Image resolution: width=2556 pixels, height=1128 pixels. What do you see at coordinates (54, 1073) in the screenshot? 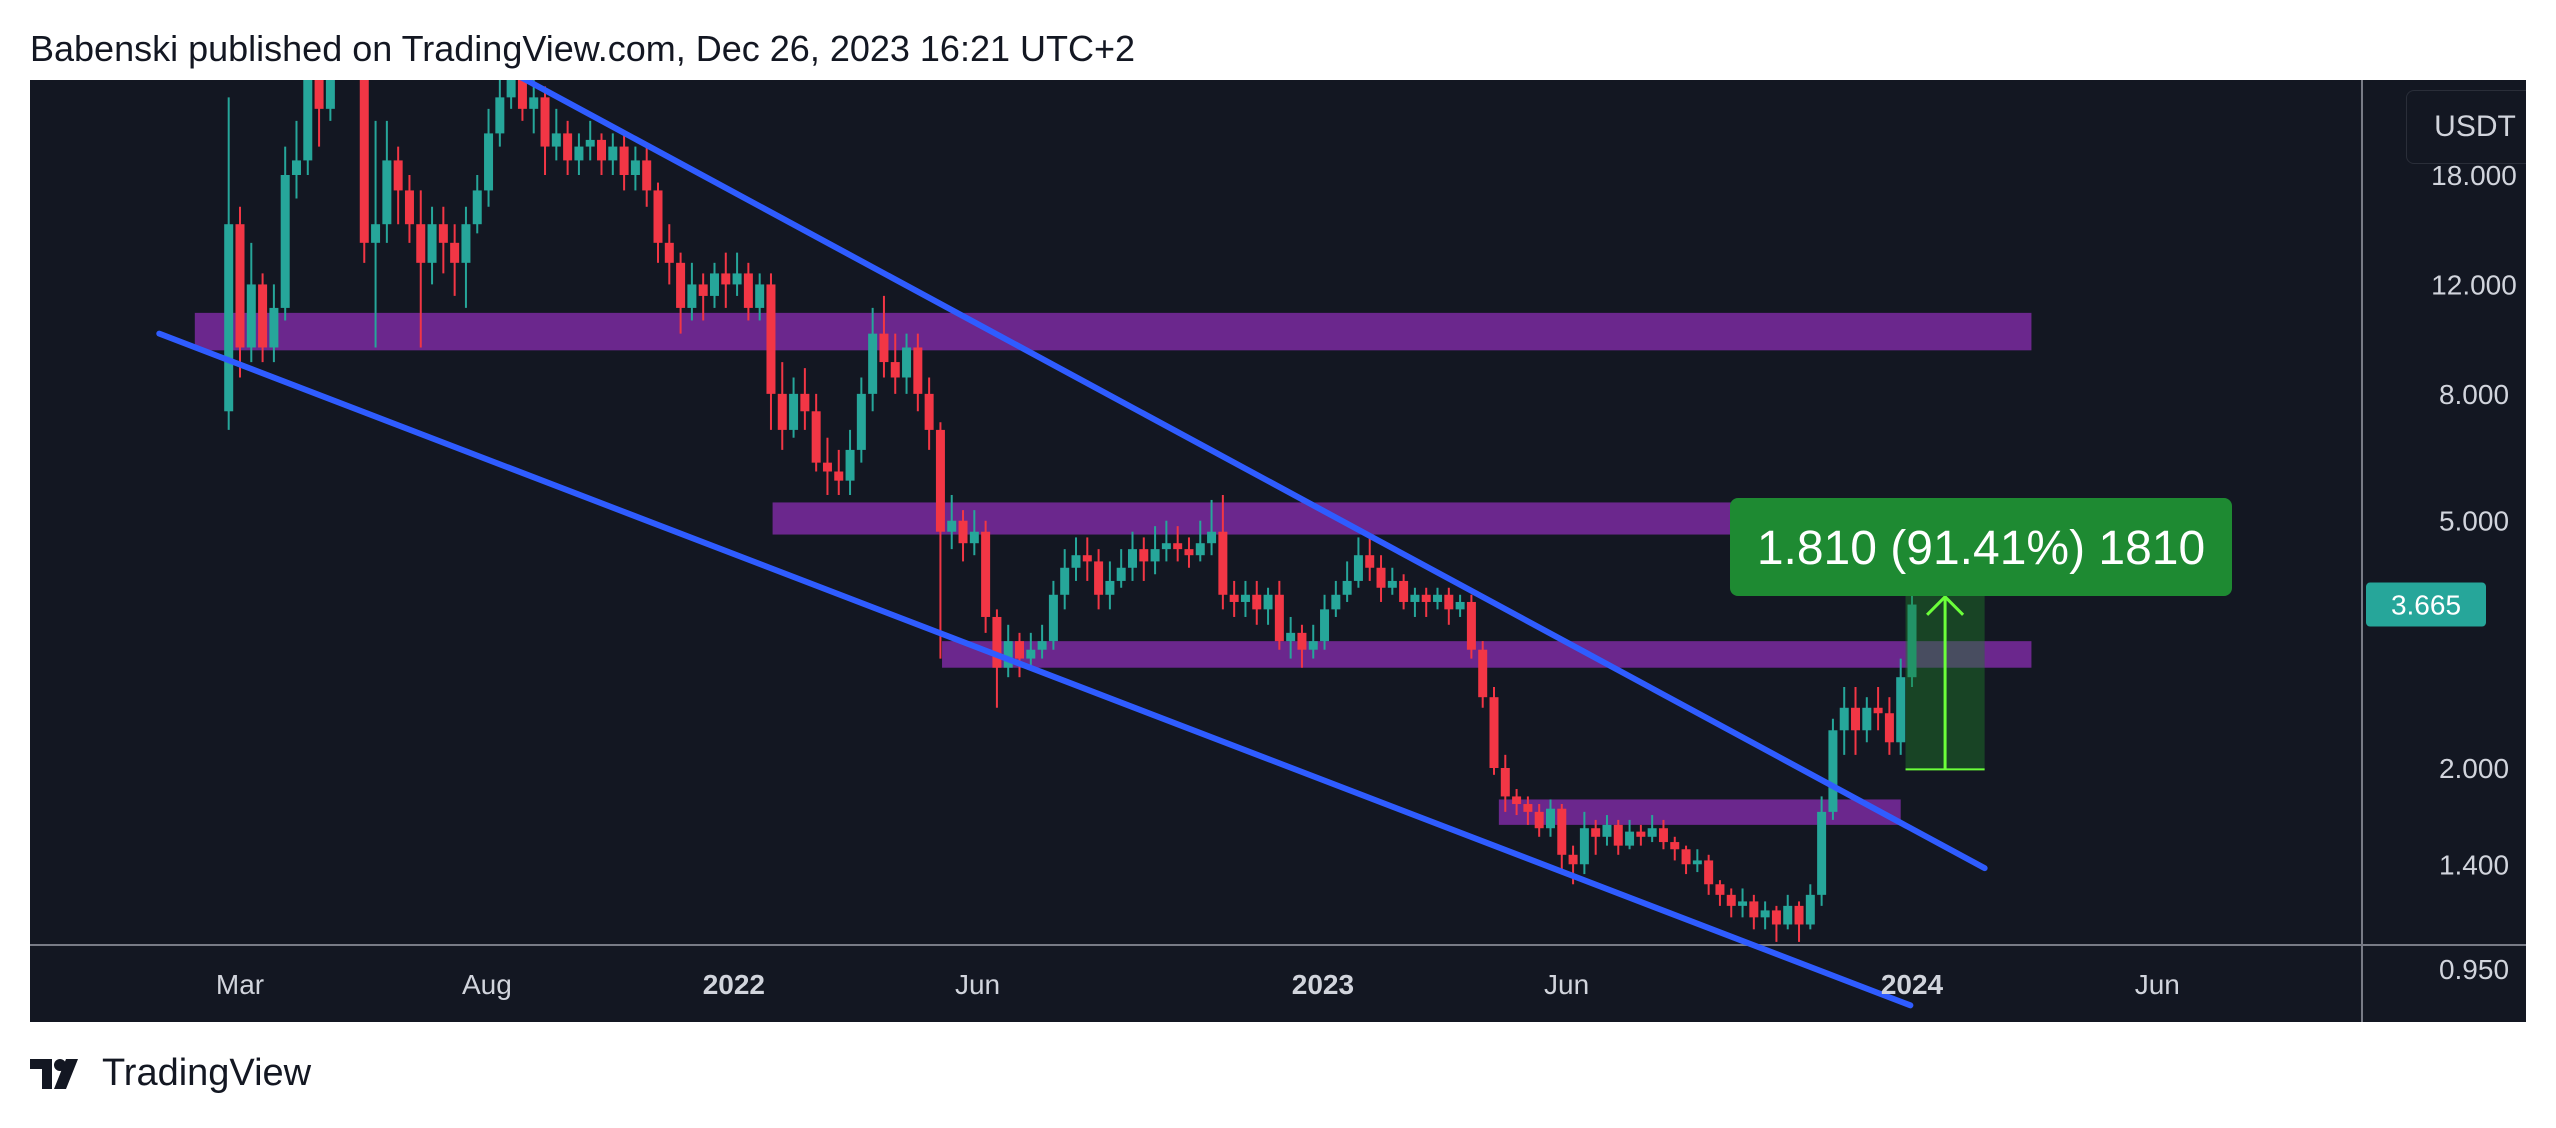
I see `tv-logo-icon` at bounding box center [54, 1073].